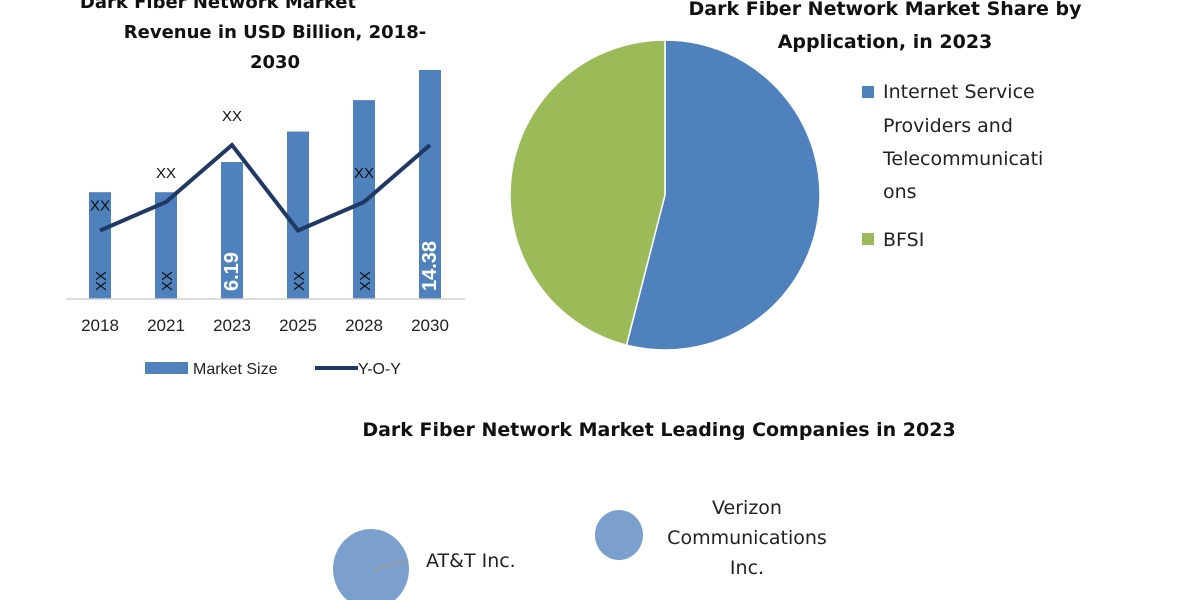 This screenshot has height=600, width=1200. I want to click on bubble-verizon-label-1: Verizon, so click(747, 508).